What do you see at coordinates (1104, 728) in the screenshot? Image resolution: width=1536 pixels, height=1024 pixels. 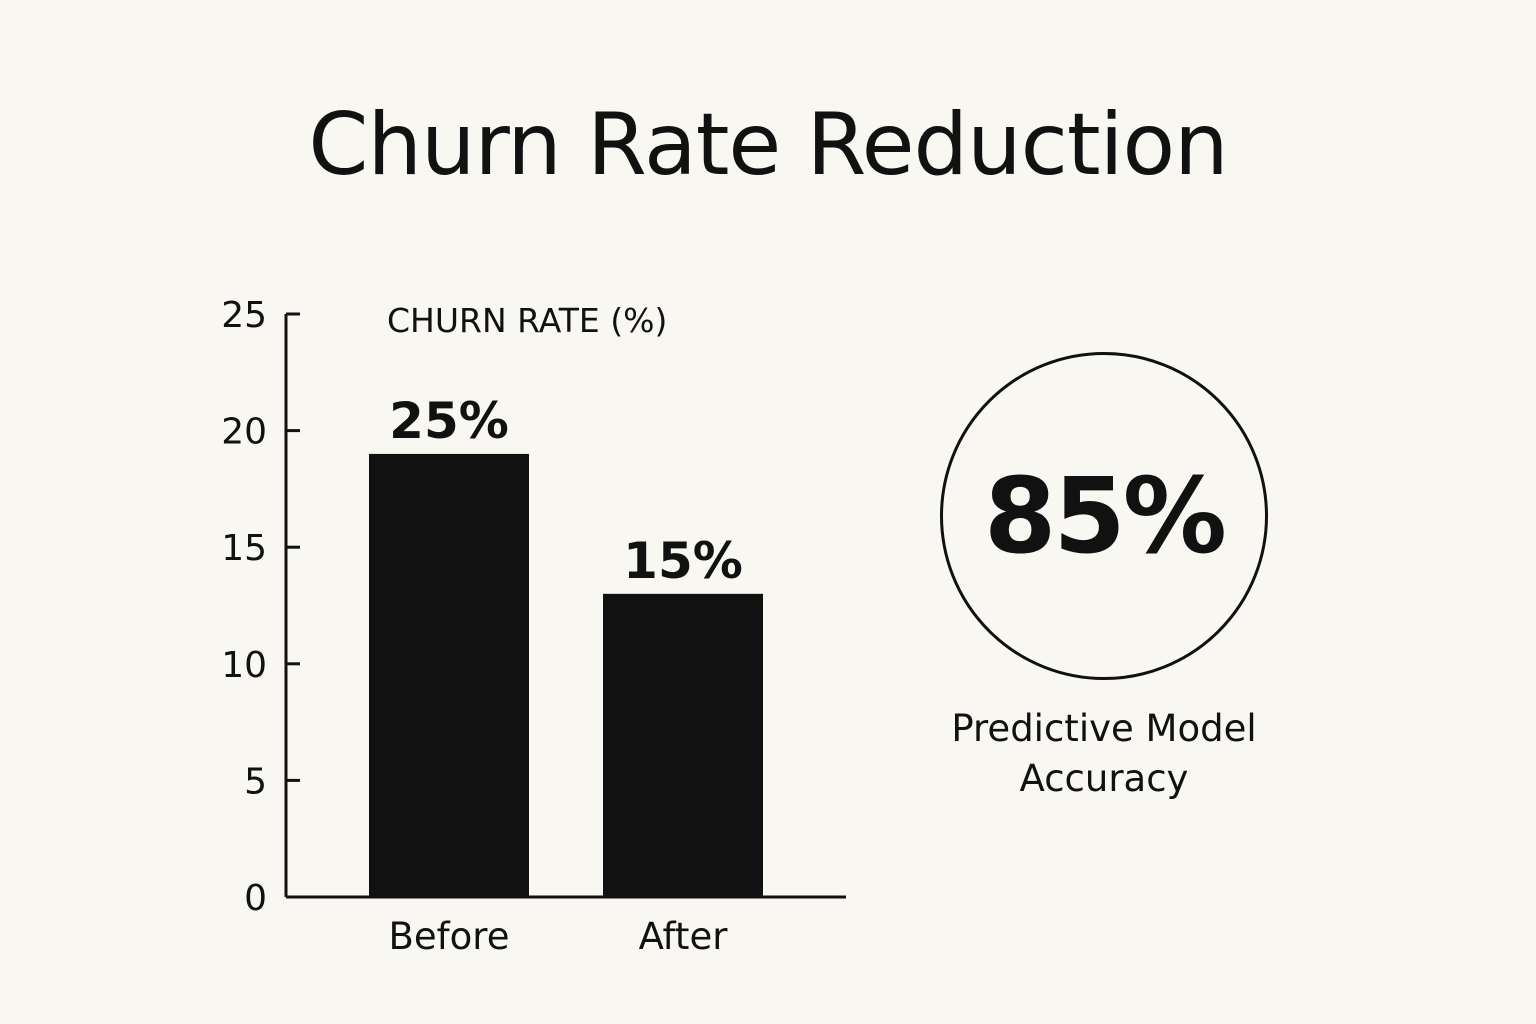 I see `accuracy-label-line1: Predictive Model` at bounding box center [1104, 728].